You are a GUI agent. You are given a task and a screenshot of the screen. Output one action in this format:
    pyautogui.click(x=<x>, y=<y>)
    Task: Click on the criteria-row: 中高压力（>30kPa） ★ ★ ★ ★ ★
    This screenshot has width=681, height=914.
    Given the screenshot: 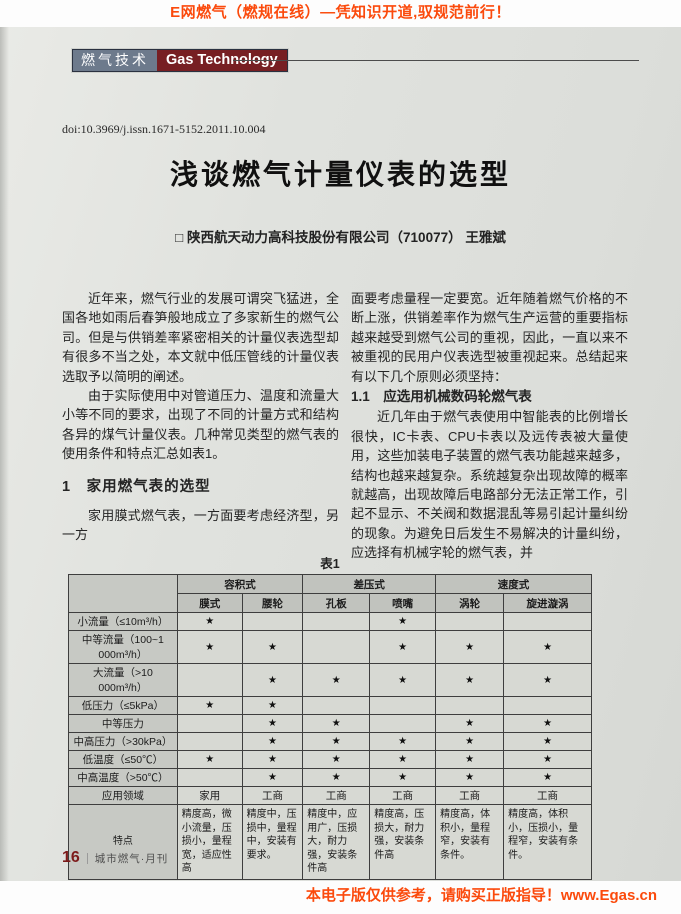 What is the action you would take?
    pyautogui.click(x=330, y=741)
    